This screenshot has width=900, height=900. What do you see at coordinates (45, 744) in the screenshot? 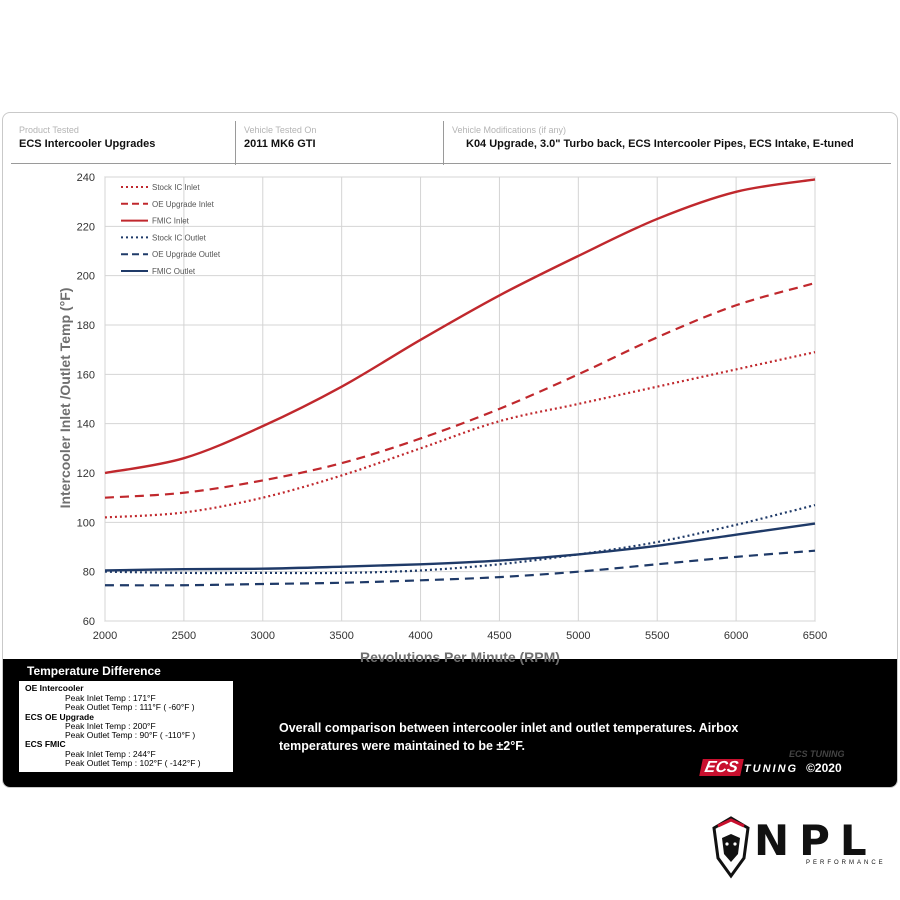
I see `td-group-ecs-fmic: ECS FMIC` at bounding box center [45, 744].